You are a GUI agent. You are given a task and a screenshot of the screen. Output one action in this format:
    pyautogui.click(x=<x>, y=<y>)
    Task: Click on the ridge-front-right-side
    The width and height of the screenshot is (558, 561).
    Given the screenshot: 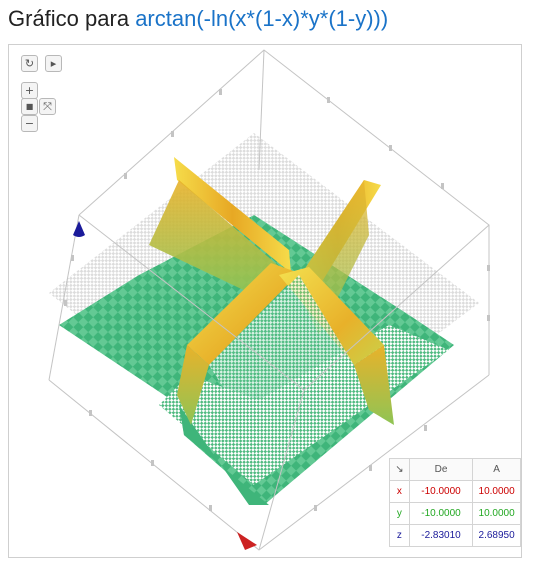 What is the action you would take?
    pyautogui.click(x=374, y=385)
    